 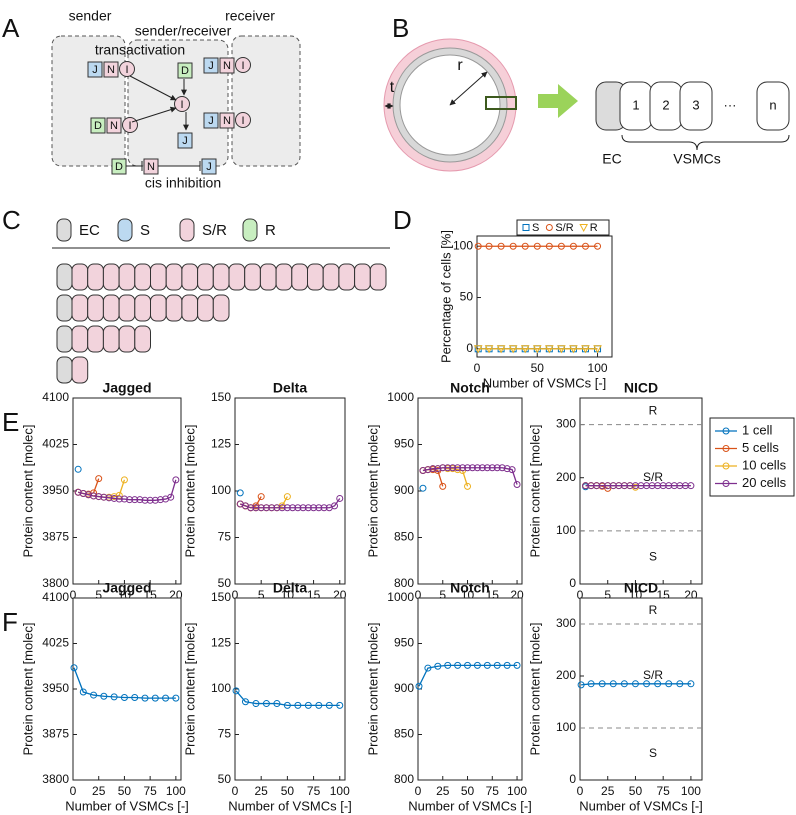 I want to click on y-tick-label: 100, so click(x=566, y=530).